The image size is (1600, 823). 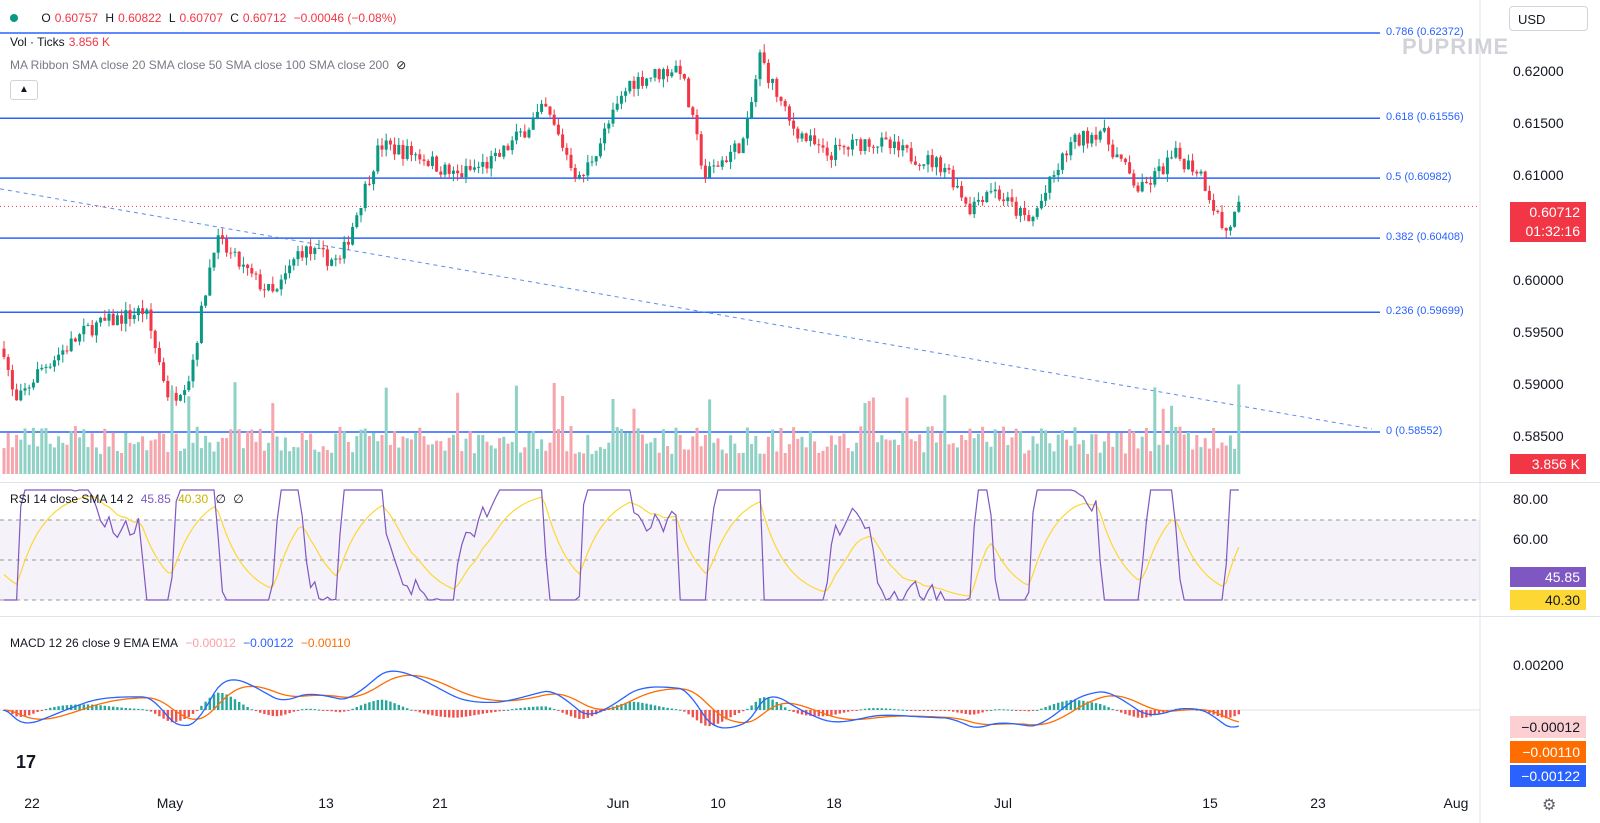 What do you see at coordinates (127, 499) in the screenshot?
I see `rsi-legend: RSI 14 close SMA 14 2 45.85 40.30 ∅ ∅` at bounding box center [127, 499].